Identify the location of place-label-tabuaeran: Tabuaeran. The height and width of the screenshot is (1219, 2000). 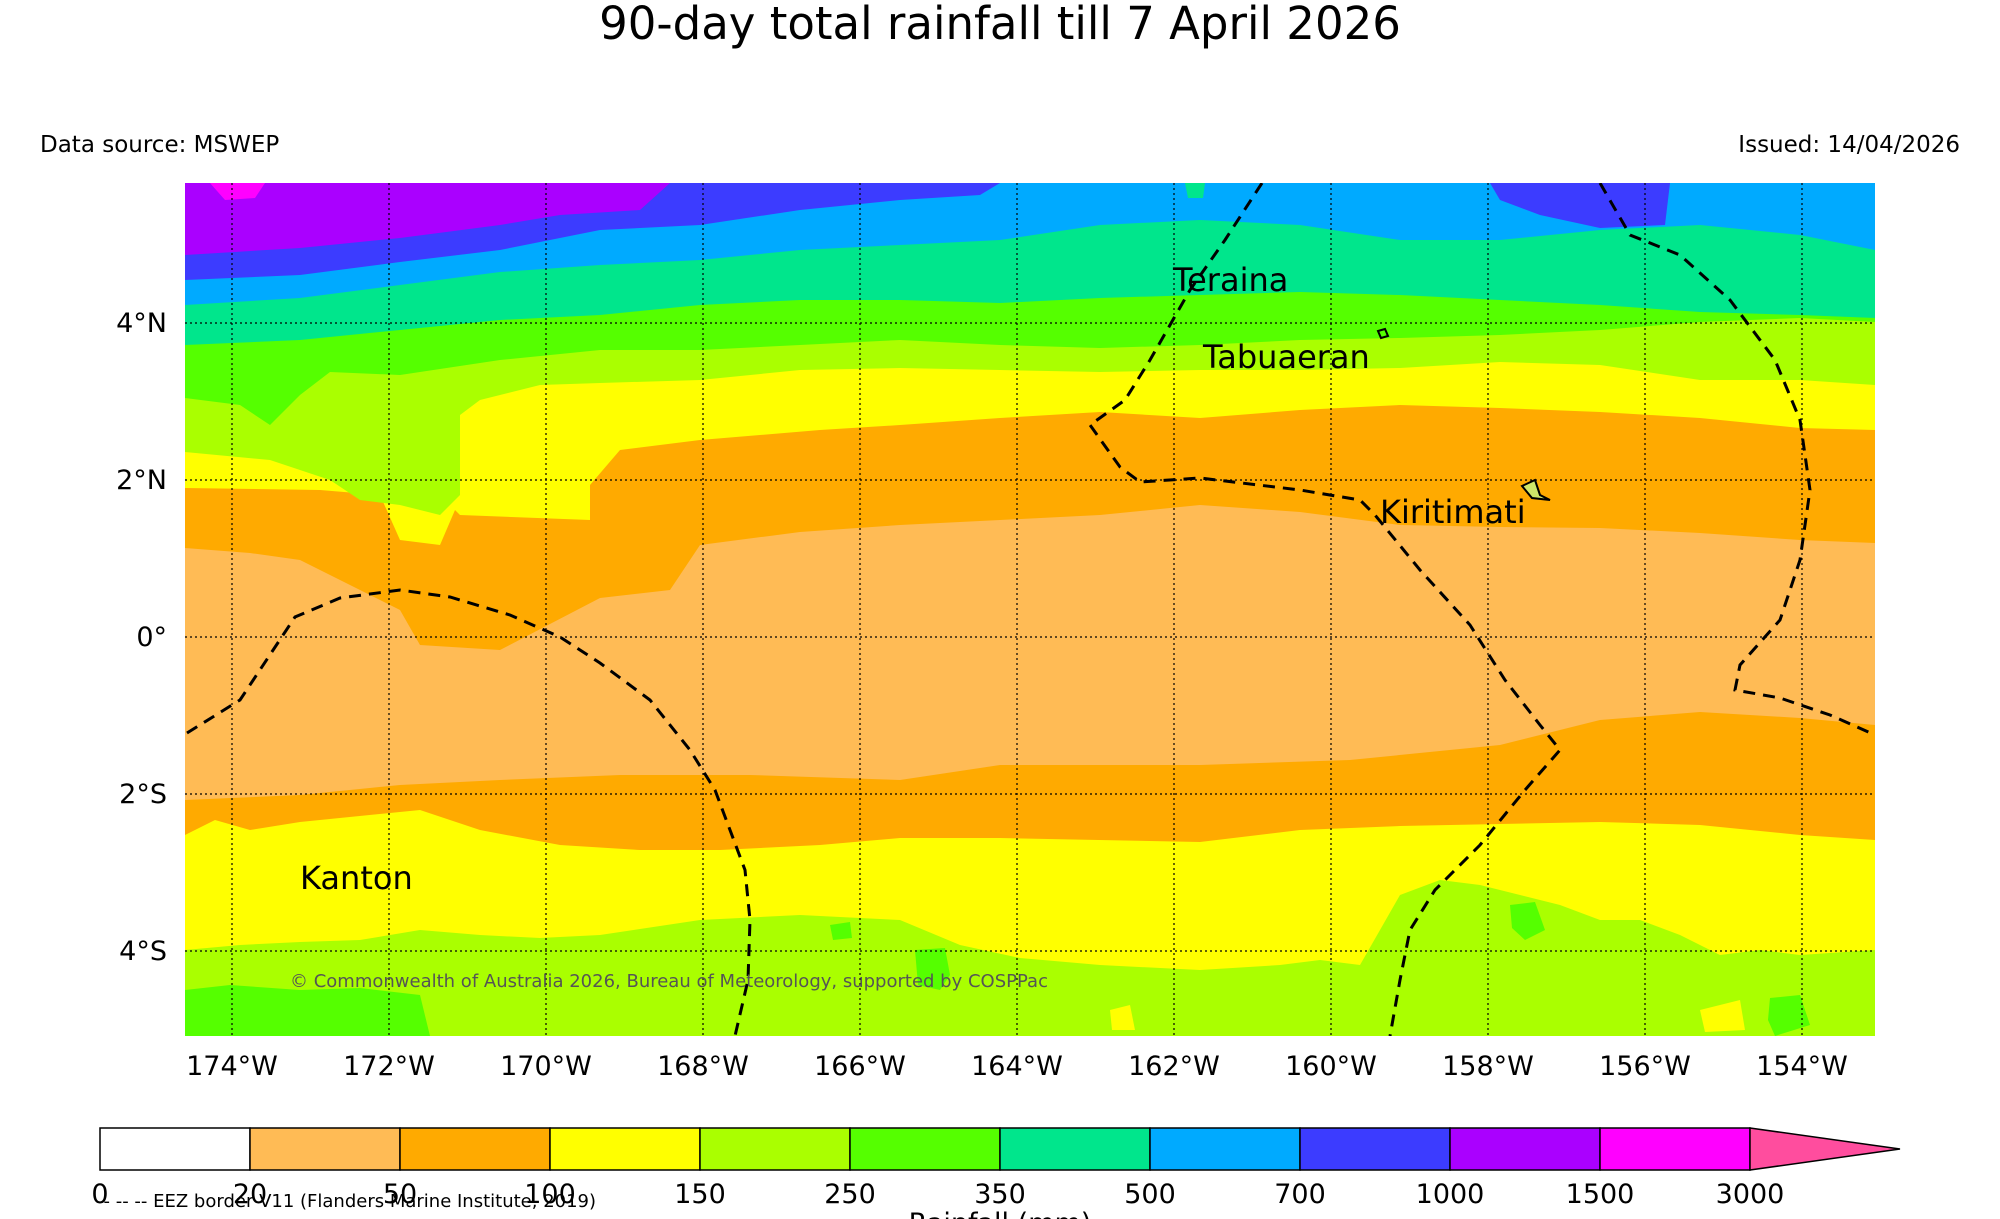
(1286, 357).